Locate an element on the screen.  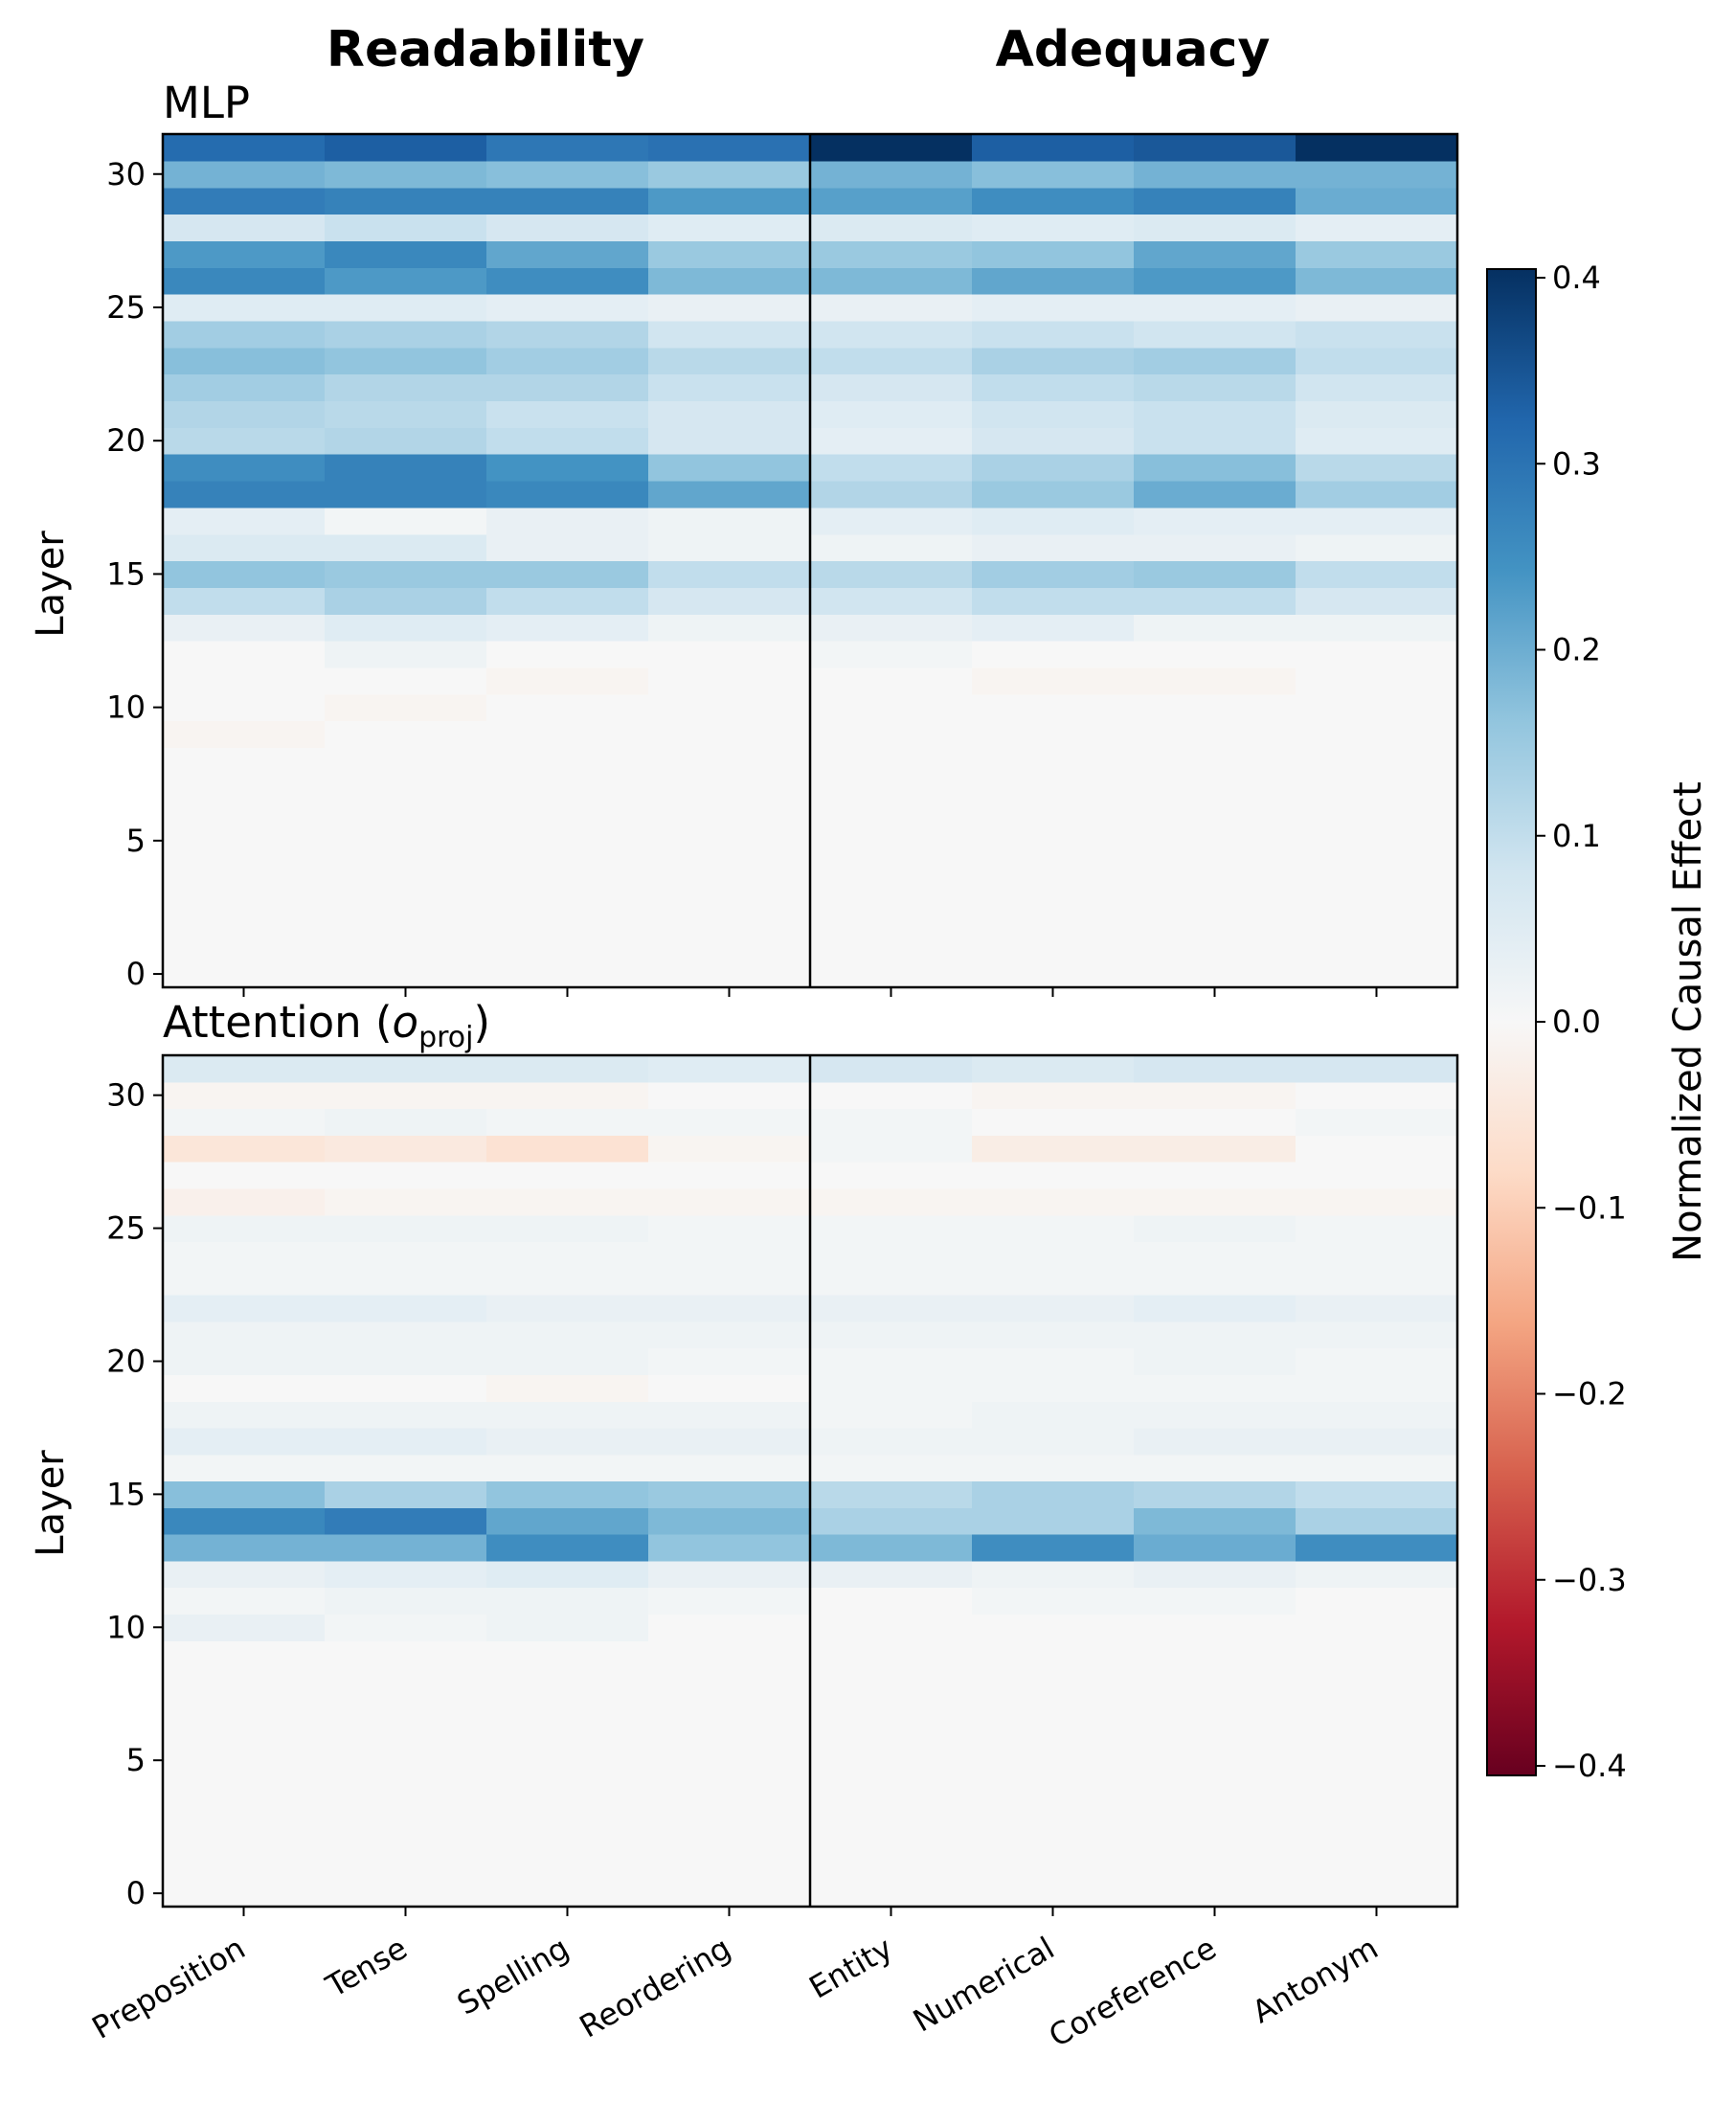
attn-cell-l10-c5 is located at coordinates (1053, 1627).